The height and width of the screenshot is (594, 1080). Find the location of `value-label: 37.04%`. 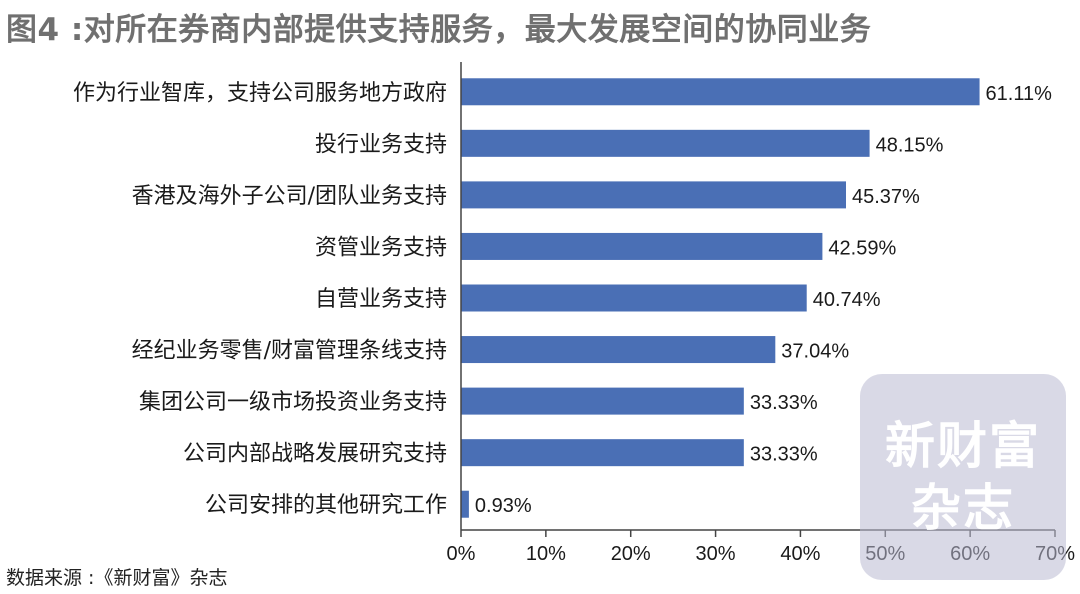

value-label: 37.04% is located at coordinates (815, 352).